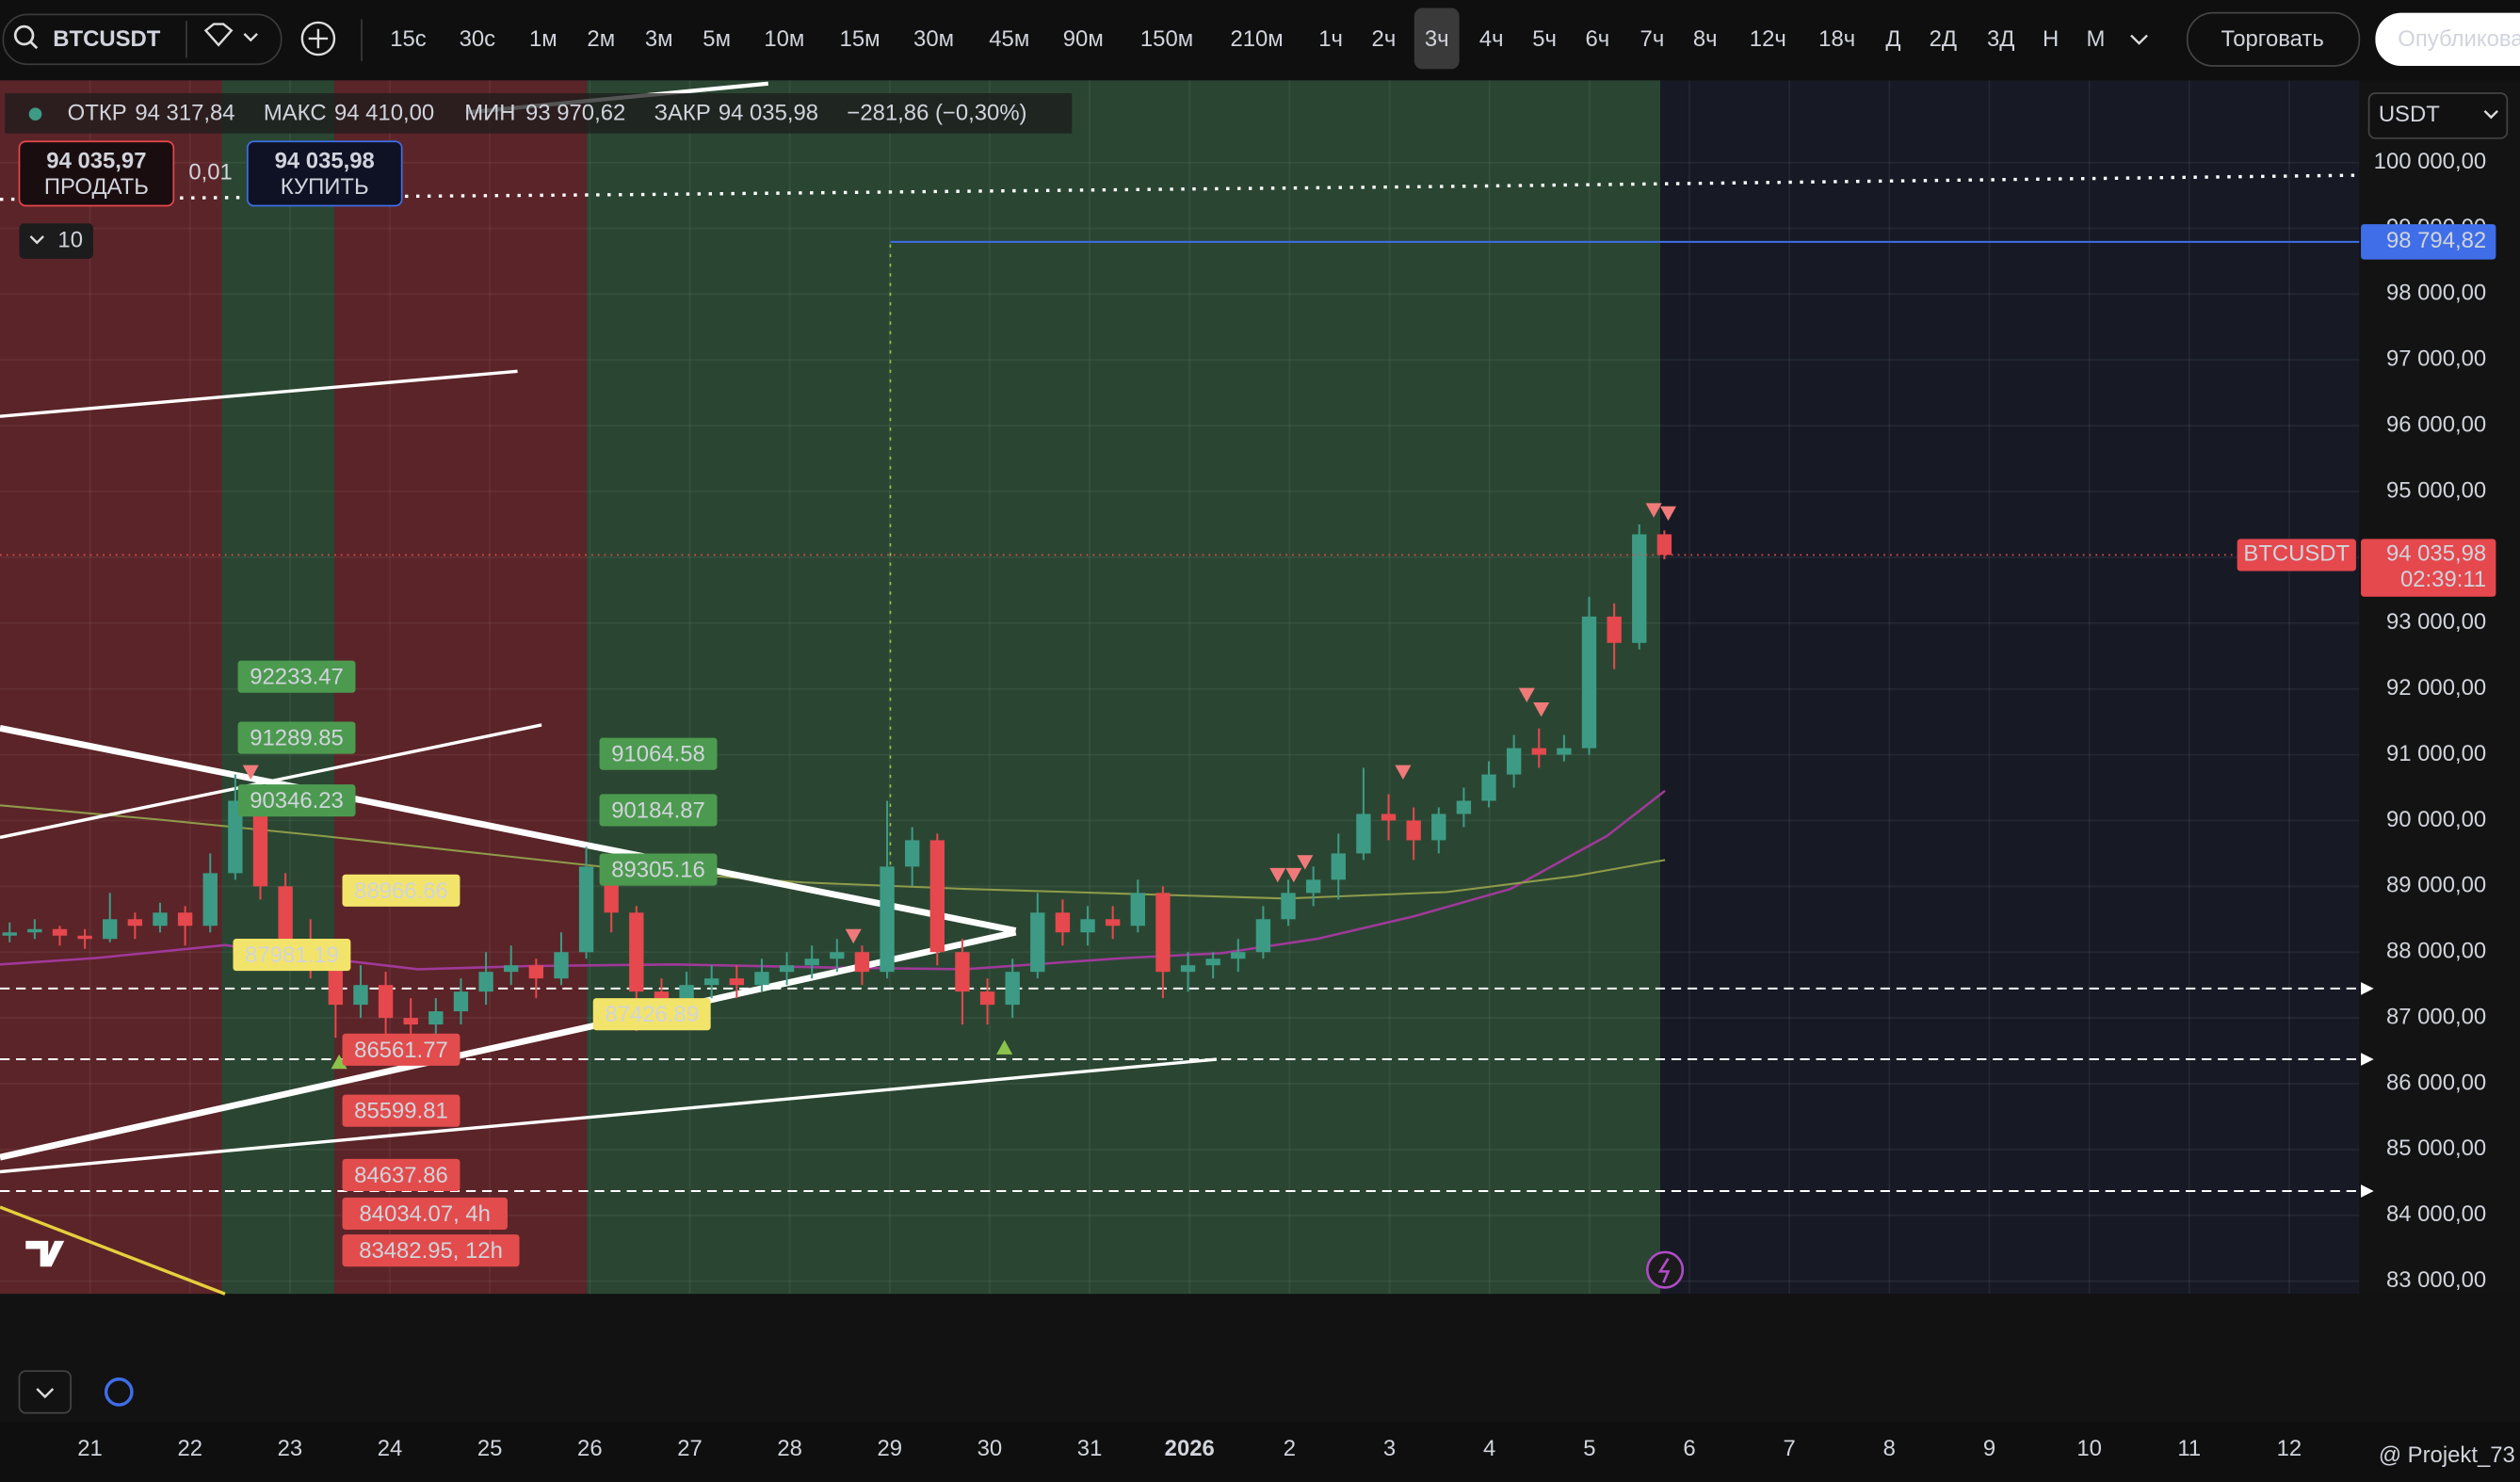  What do you see at coordinates (2438, 115) in the screenshot?
I see `currency-select` at bounding box center [2438, 115].